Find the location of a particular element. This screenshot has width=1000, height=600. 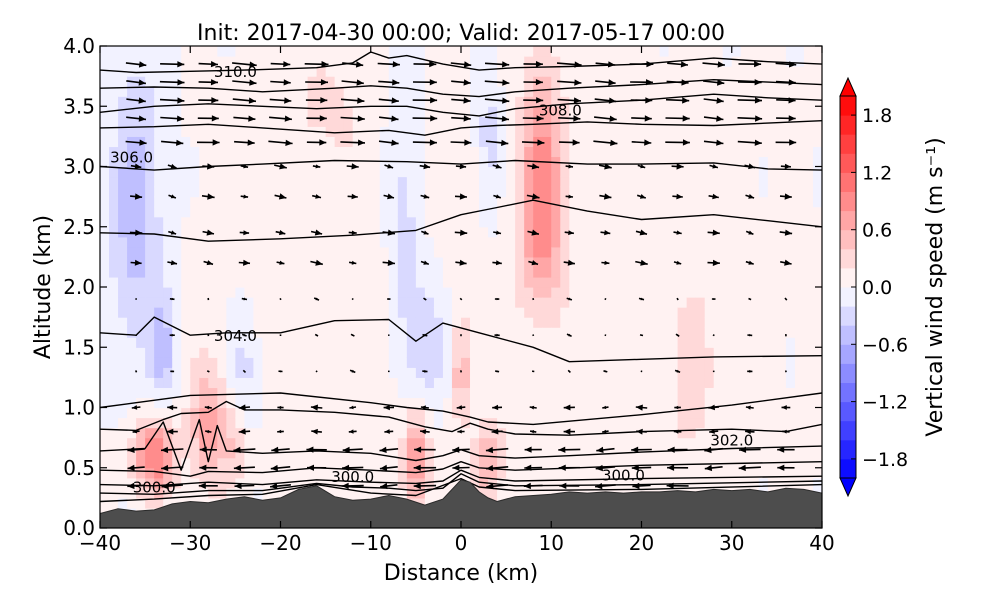

isentrope-line is located at coordinates (461, 128).